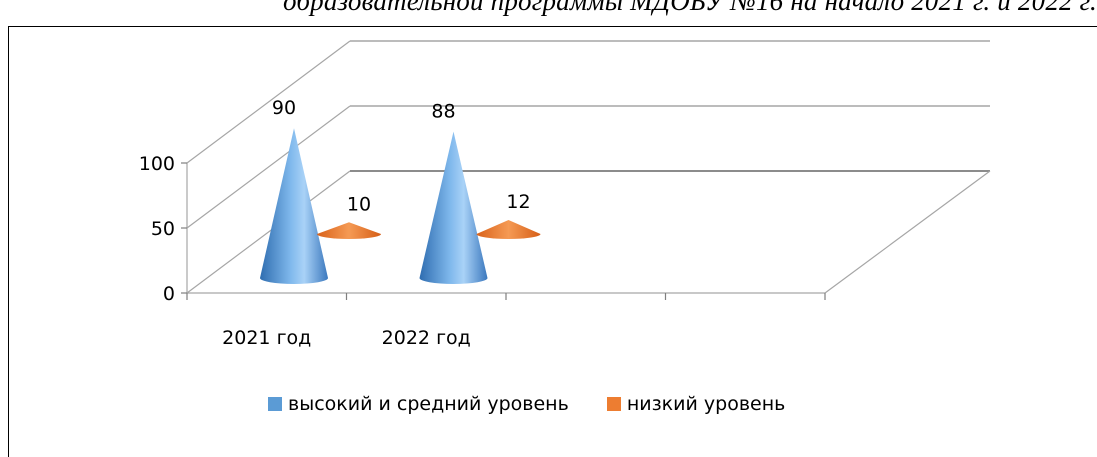  Describe the element at coordinates (284, 108) in the screenshot. I see `data-label: 90` at that location.